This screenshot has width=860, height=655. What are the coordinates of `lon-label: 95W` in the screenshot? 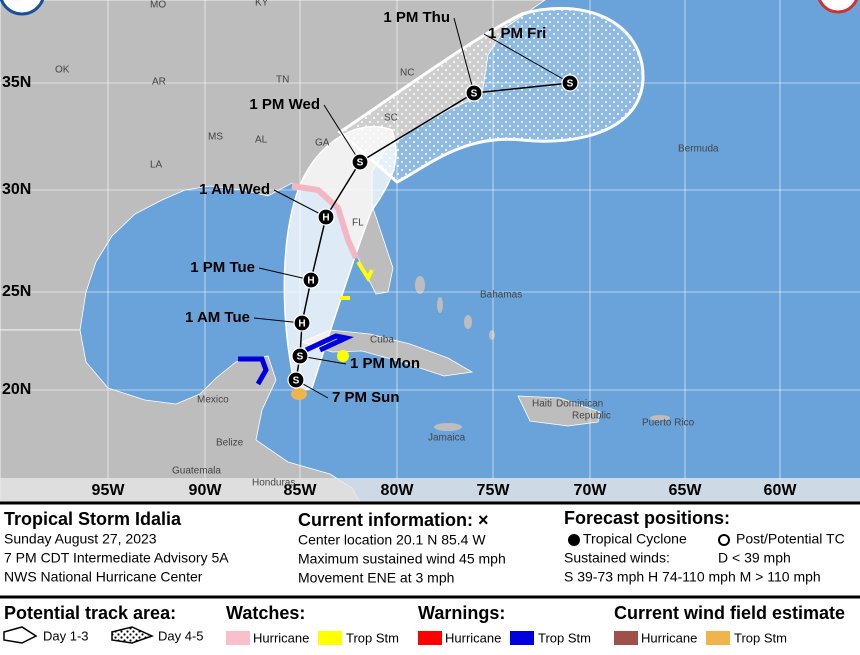 It's located at (109, 490).